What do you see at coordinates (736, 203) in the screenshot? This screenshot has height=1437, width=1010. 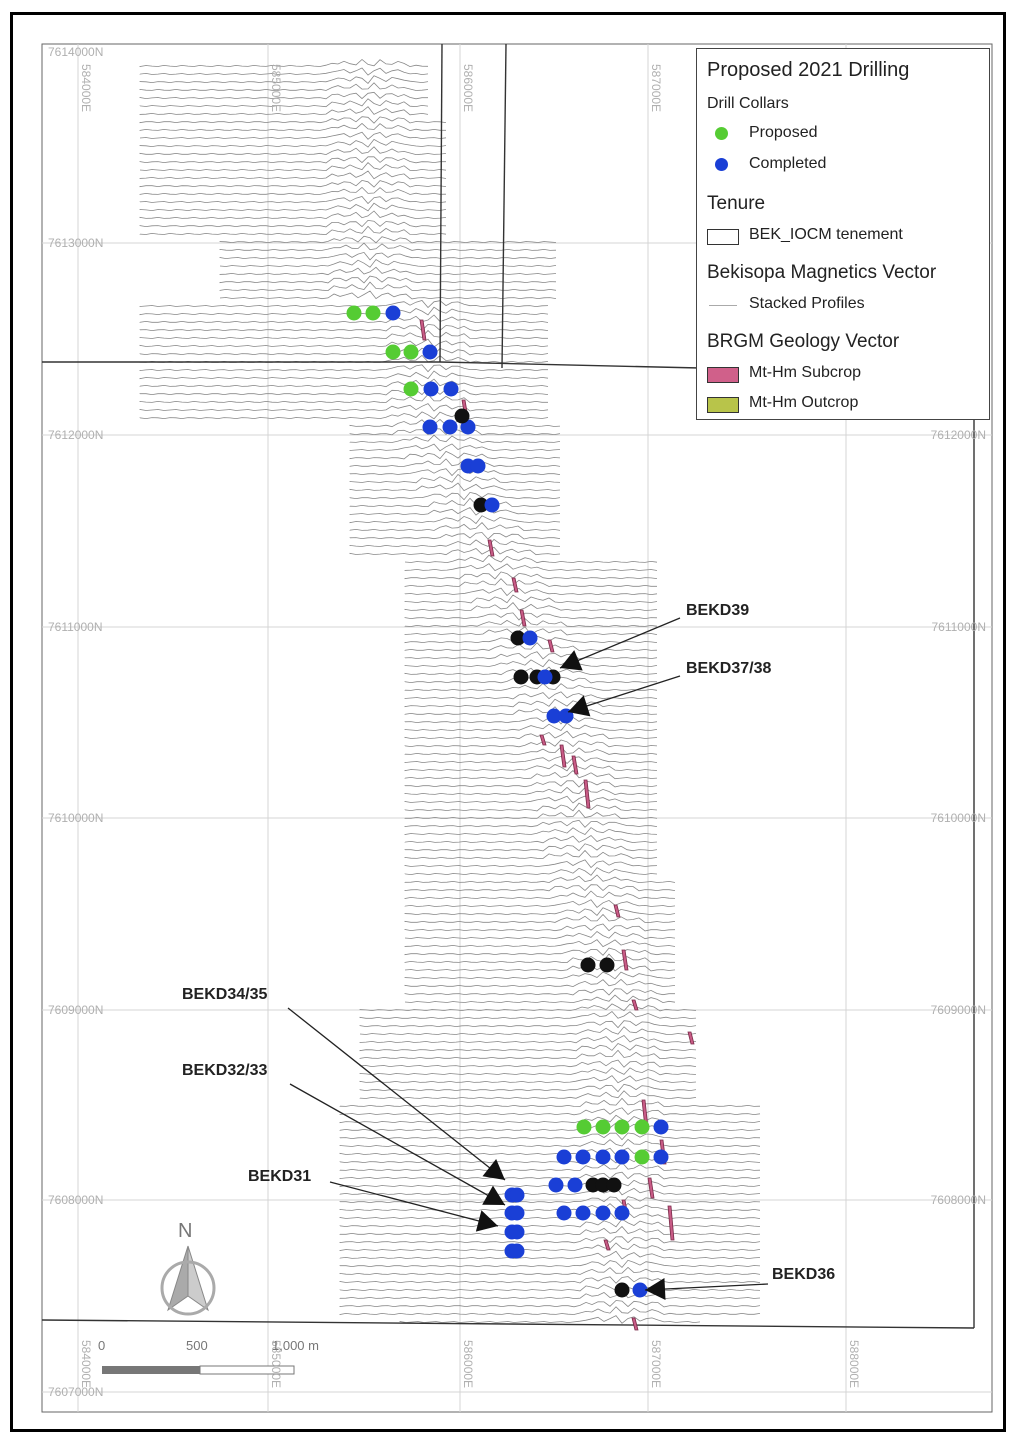 I see `legend-tenure-header: Tenure` at bounding box center [736, 203].